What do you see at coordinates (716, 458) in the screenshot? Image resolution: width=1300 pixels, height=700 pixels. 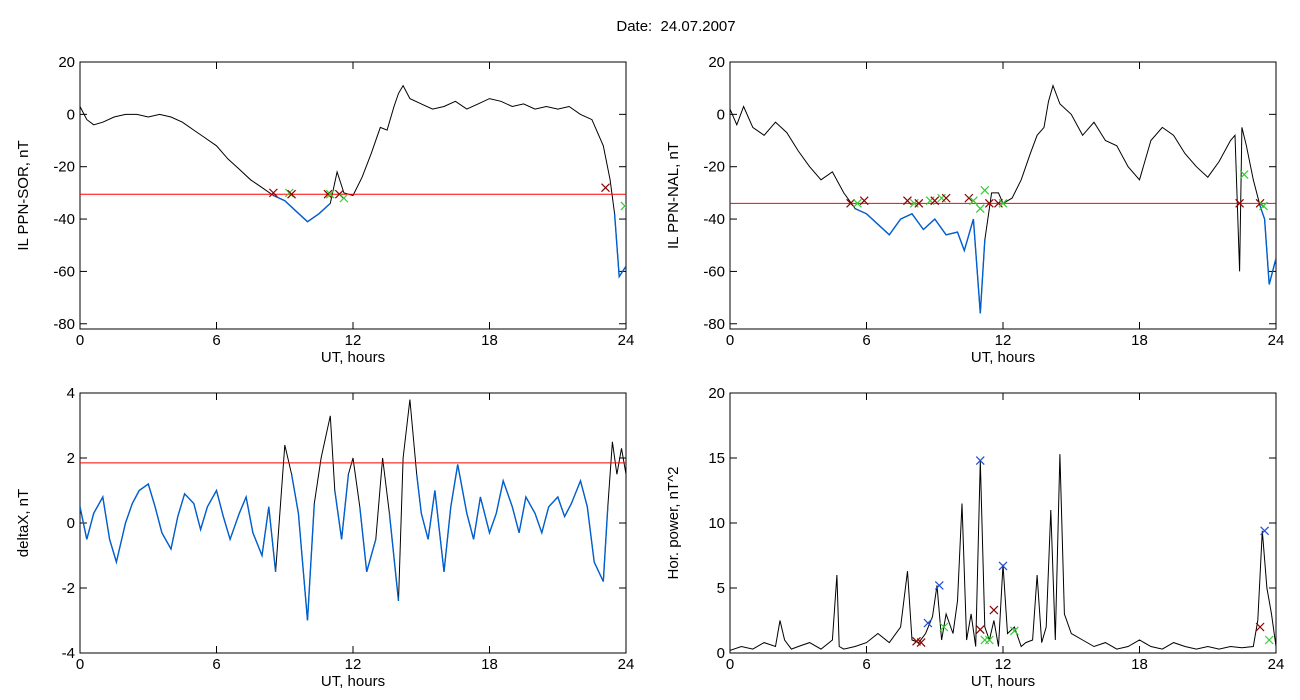 I see `y-tick-label: 15` at bounding box center [716, 458].